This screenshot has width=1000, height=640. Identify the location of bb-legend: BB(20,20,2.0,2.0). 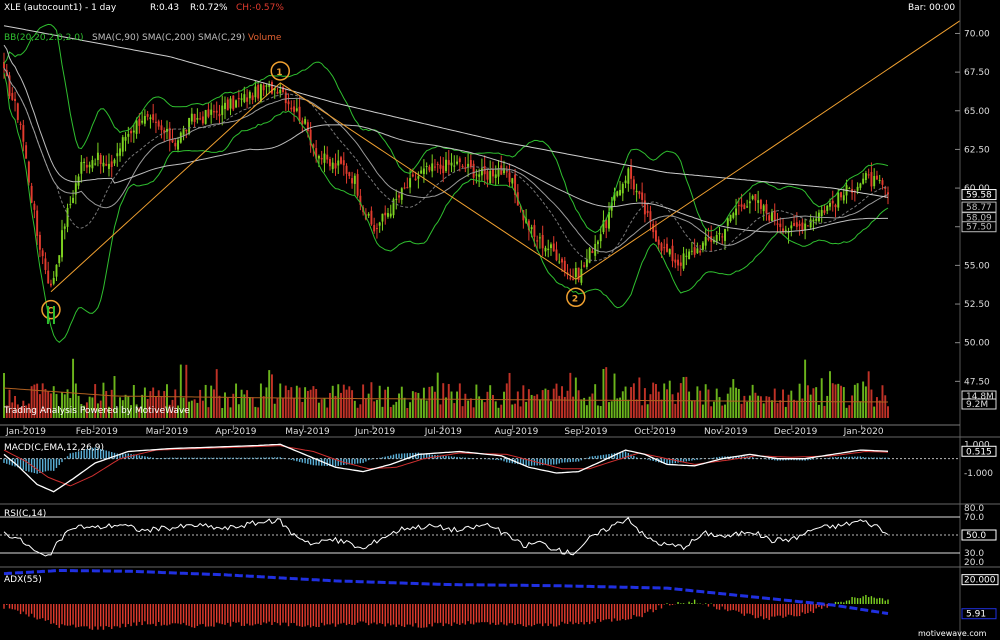
(43, 38).